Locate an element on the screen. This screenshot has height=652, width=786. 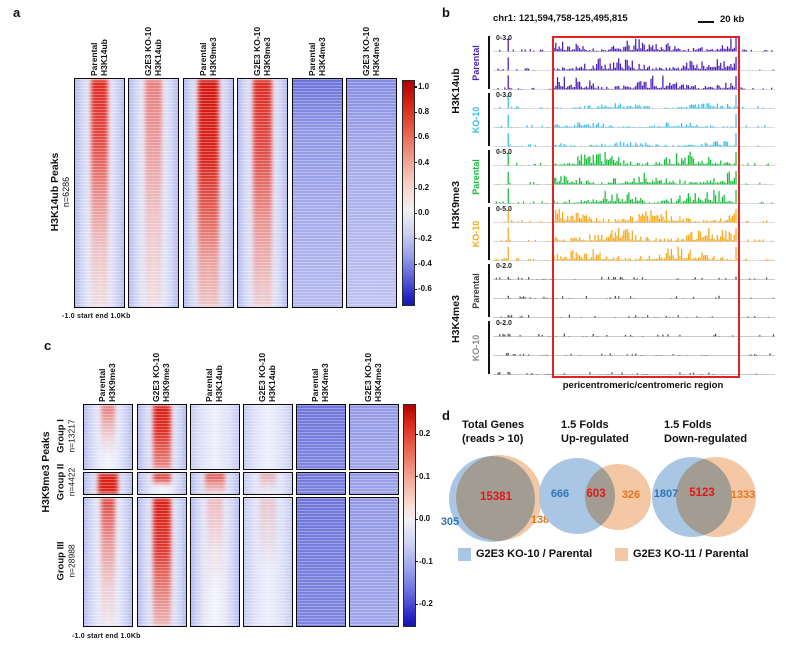
panel-a-column-header-line: H3K4me3 is located at coordinates (321, 56).